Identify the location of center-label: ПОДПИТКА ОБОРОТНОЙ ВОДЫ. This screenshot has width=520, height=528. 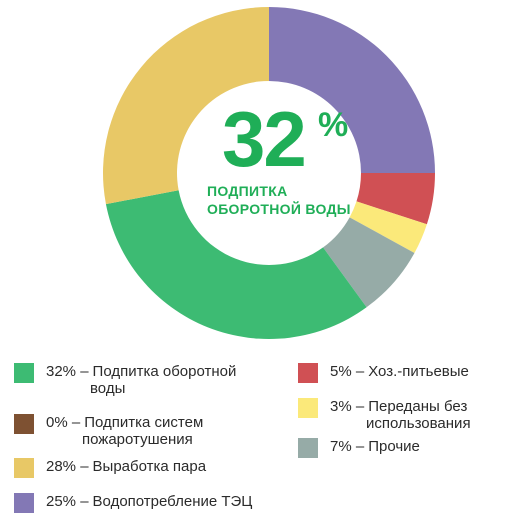
(287, 200).